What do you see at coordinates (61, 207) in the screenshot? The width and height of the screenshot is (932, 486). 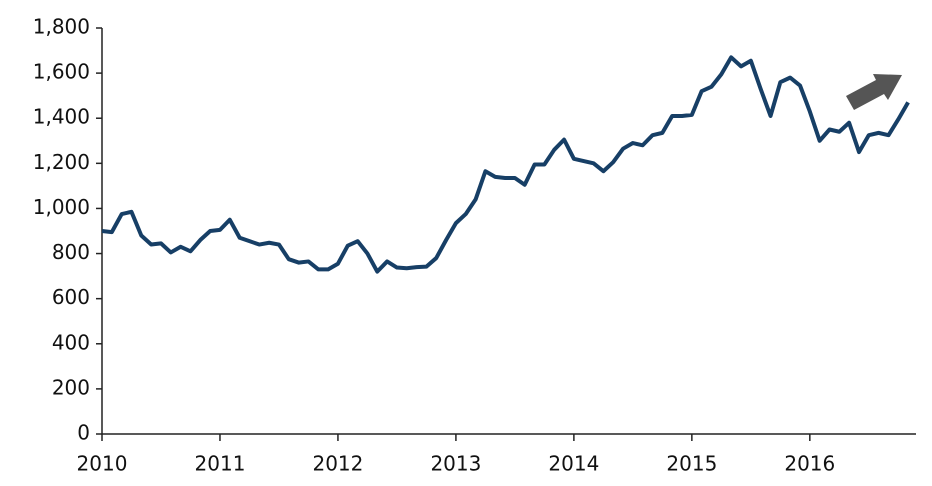 I see `y-tick-label: 1,000` at bounding box center [61, 207].